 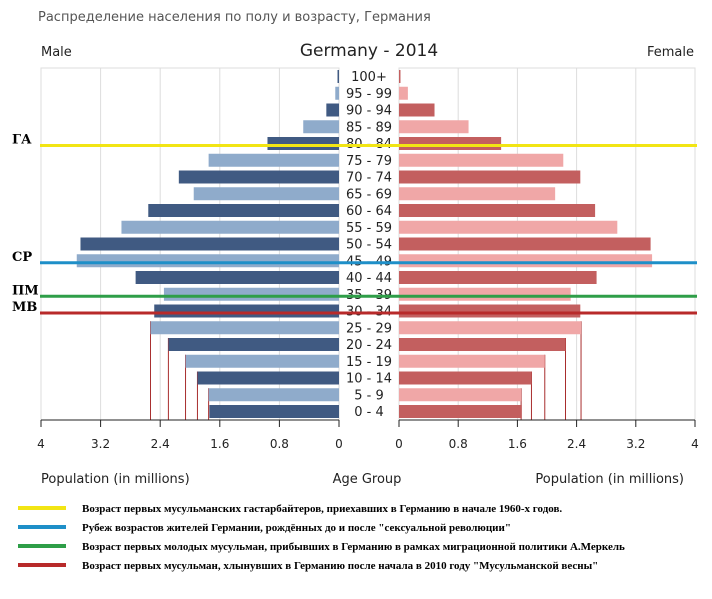 What do you see at coordinates (695, 444) in the screenshot?
I see `female-tick-label: 4` at bounding box center [695, 444].